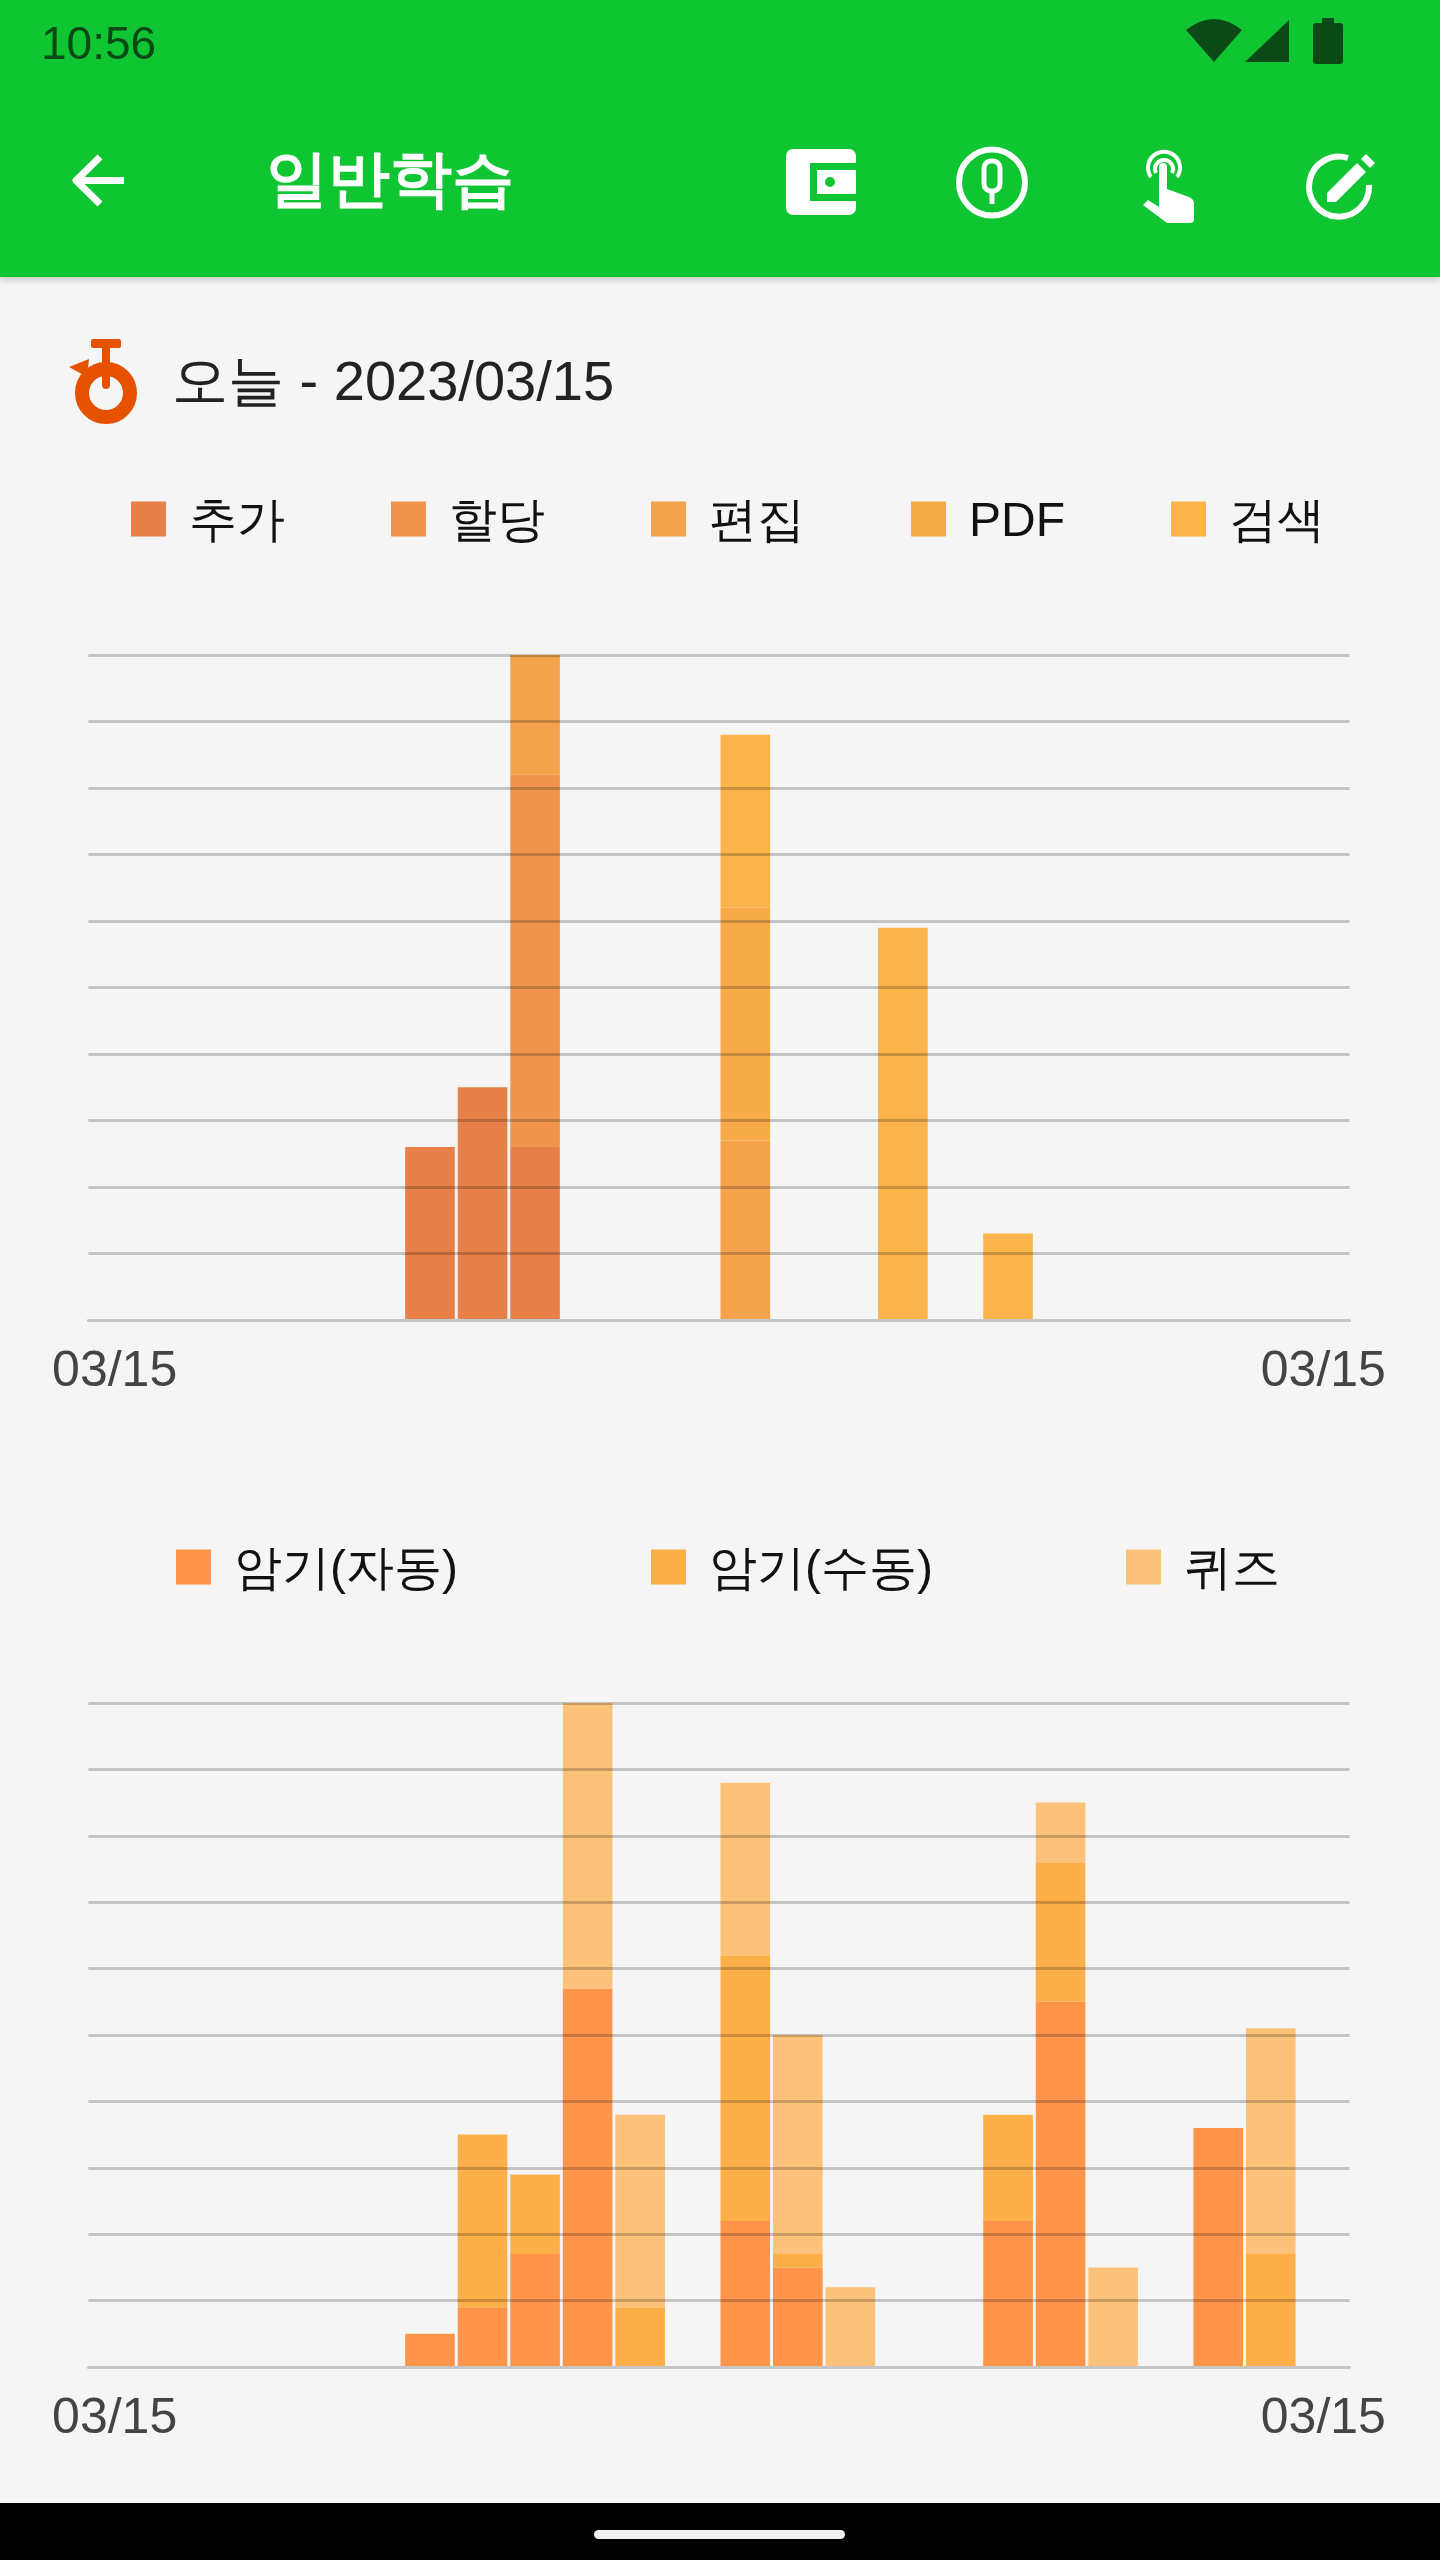 Image resolution: width=1440 pixels, height=2560 pixels. I want to click on legend-label: 퀴즈, so click(1232, 1567).